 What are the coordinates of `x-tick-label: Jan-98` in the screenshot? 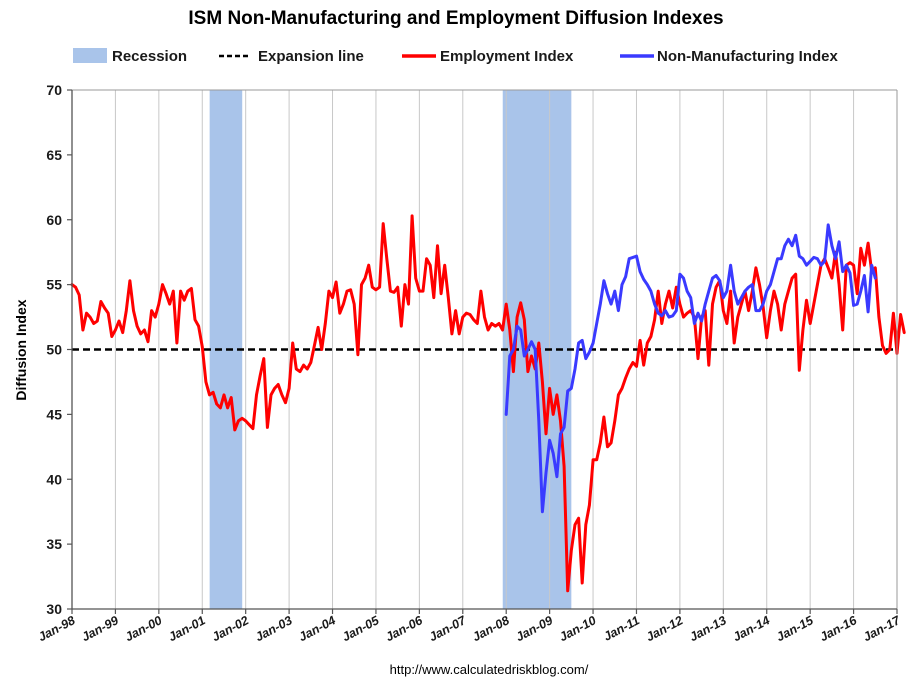 It's located at (57, 628).